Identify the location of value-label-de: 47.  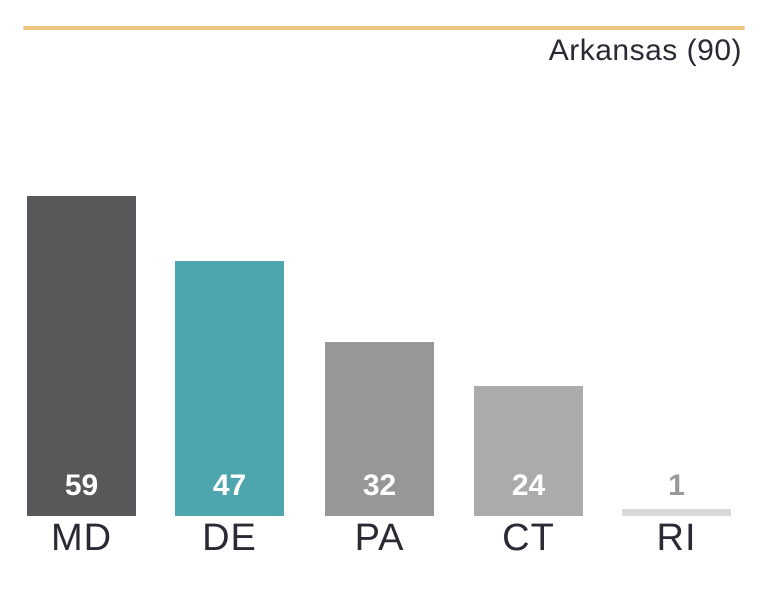
(229, 485).